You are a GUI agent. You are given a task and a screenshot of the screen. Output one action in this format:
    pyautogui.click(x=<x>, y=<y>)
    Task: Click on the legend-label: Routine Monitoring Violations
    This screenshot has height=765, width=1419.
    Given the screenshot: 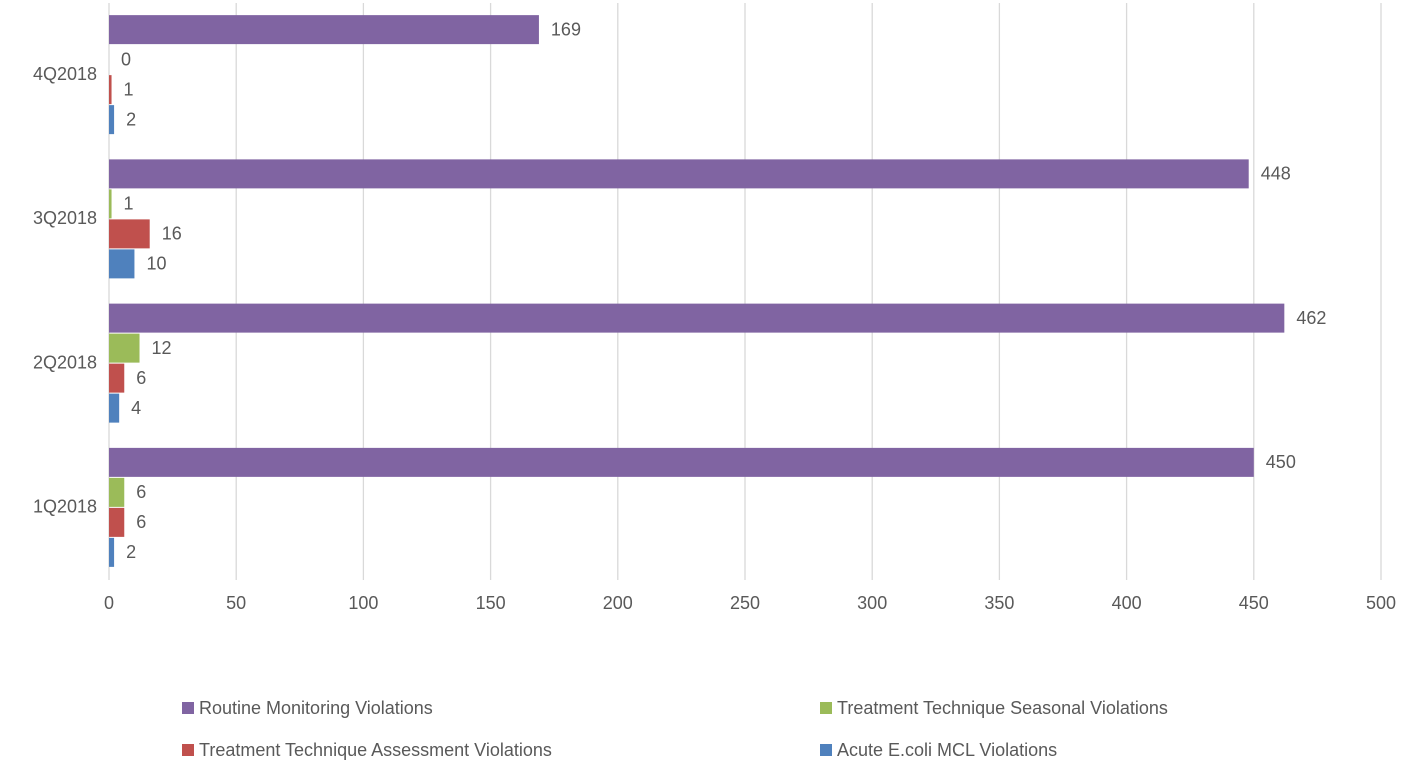 What is the action you would take?
    pyautogui.click(x=316, y=708)
    